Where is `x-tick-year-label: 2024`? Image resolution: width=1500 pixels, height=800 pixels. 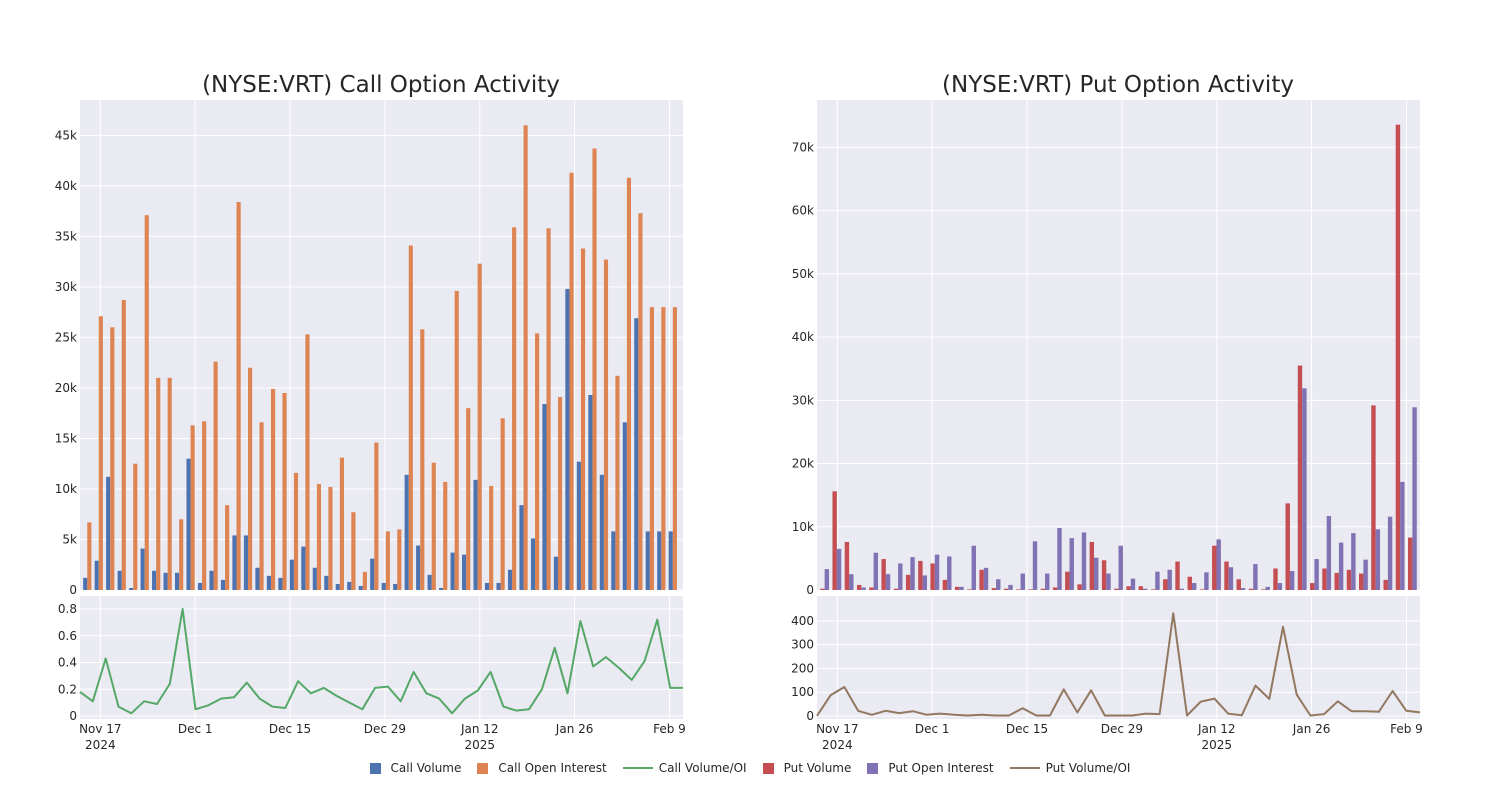 x-tick-year-label: 2024 is located at coordinates (837, 745).